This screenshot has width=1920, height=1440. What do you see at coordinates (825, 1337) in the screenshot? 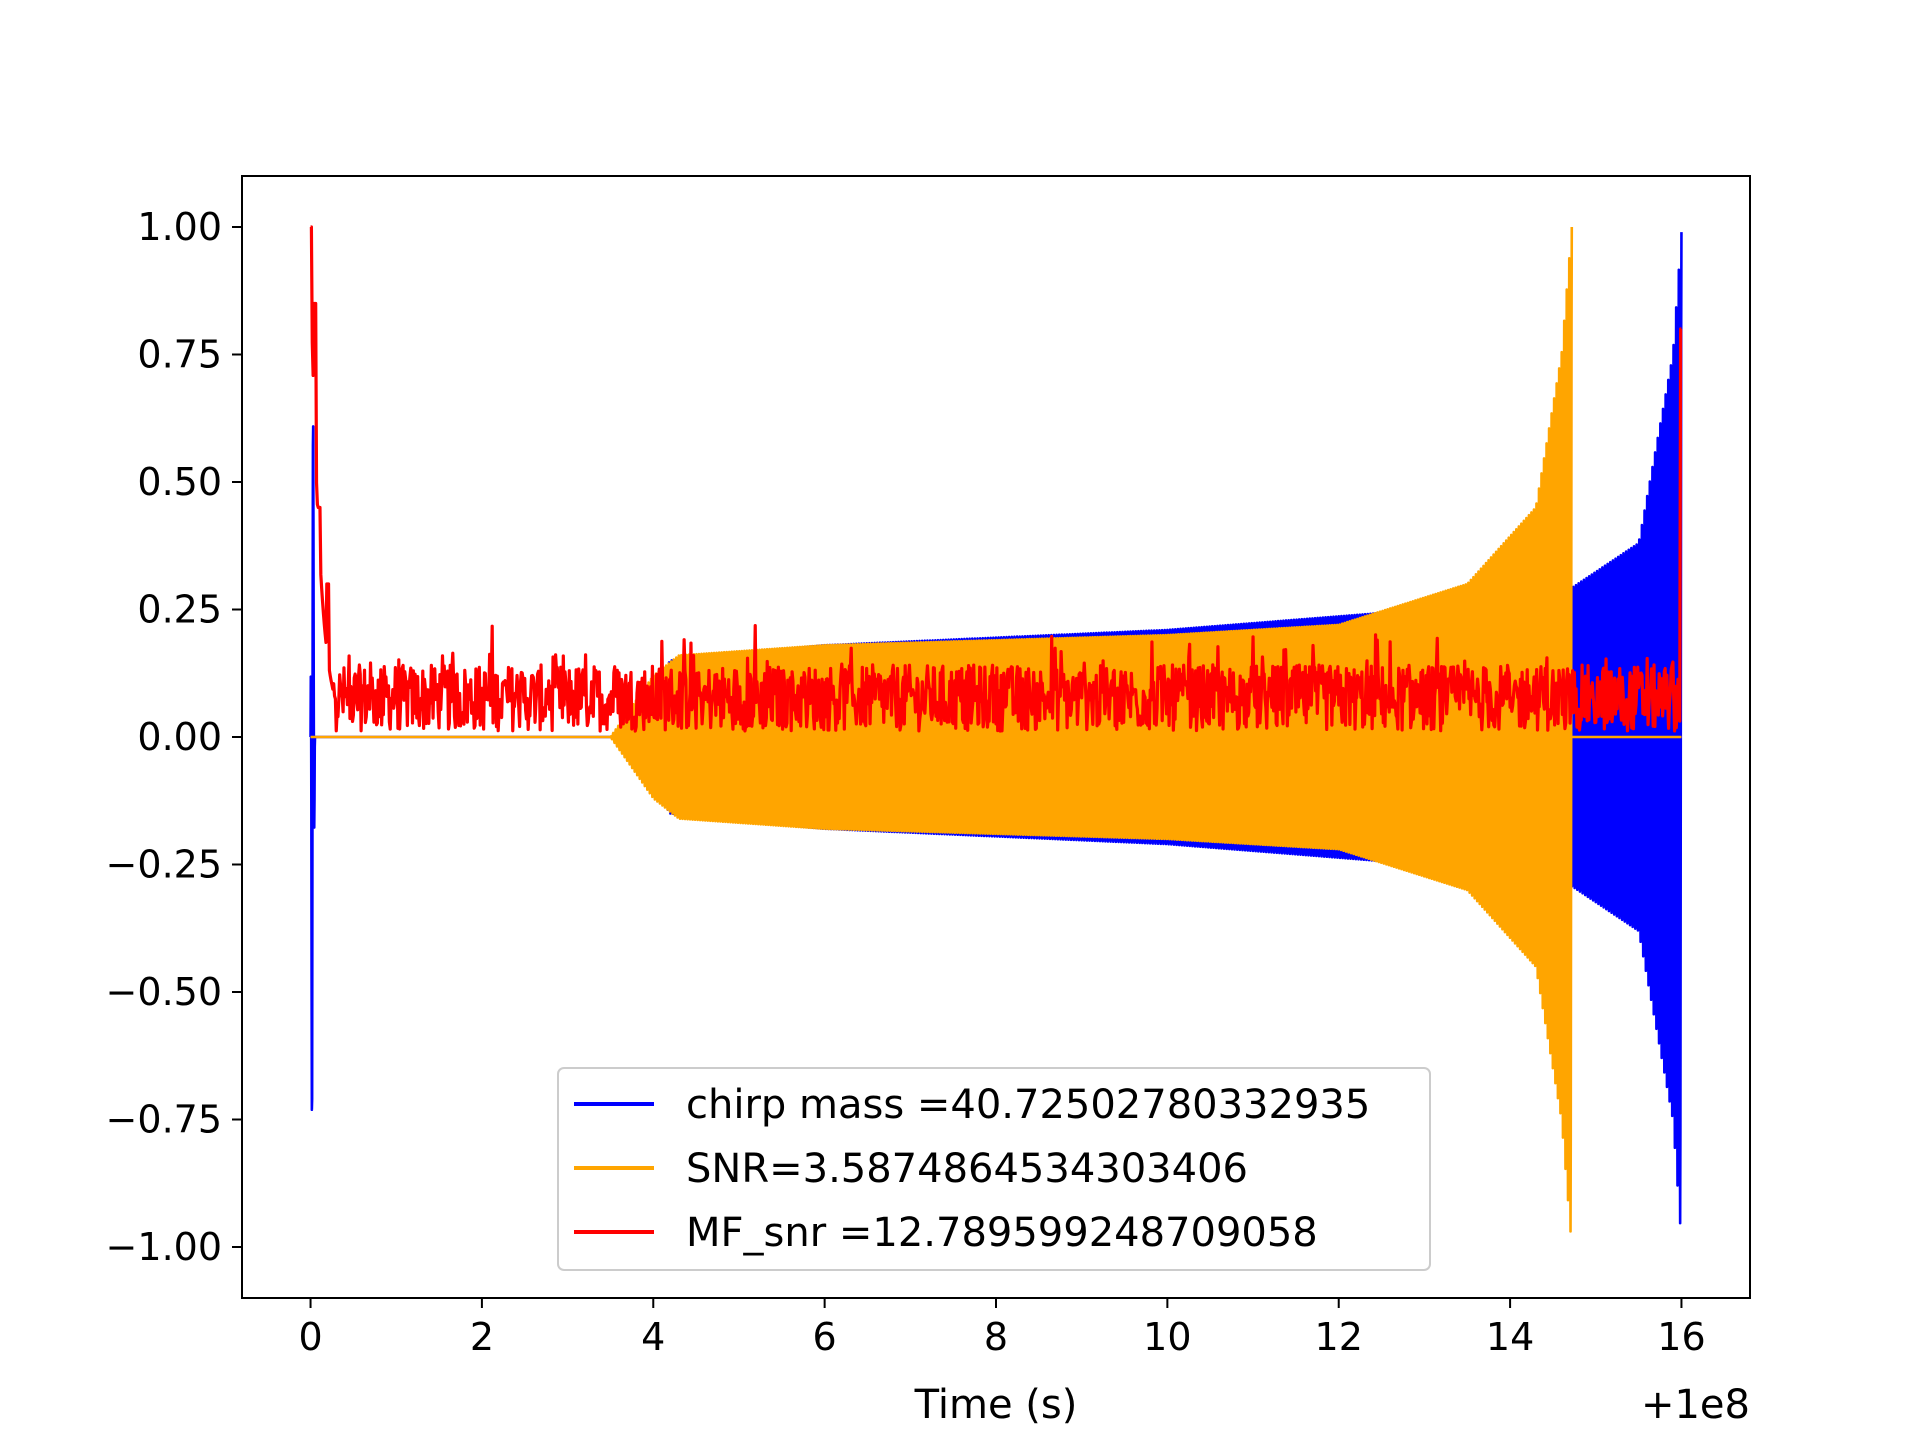
I see `x-tick-label: 6` at bounding box center [825, 1337].